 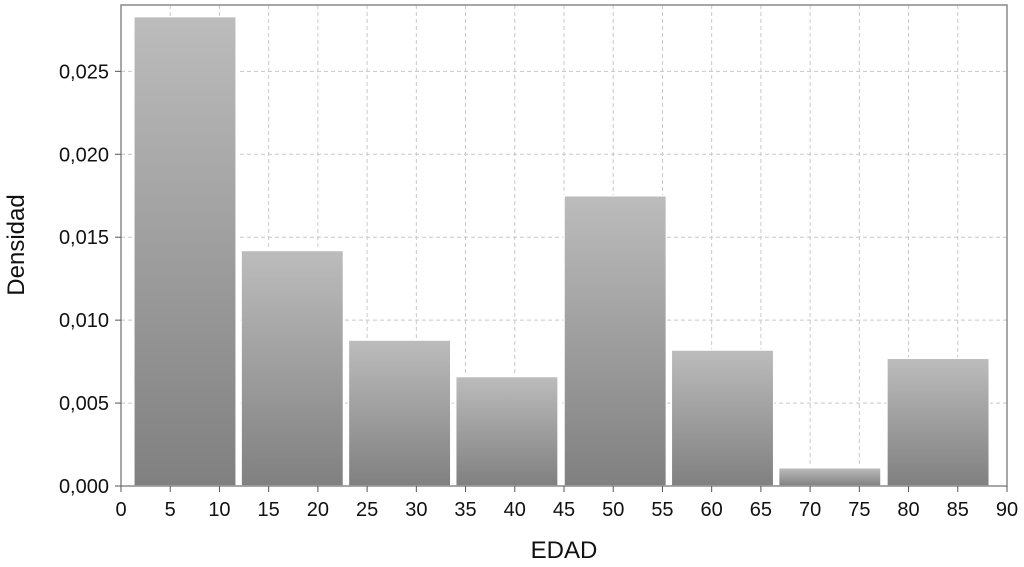 I want to click on x-tick-label: 75, so click(x=859, y=510).